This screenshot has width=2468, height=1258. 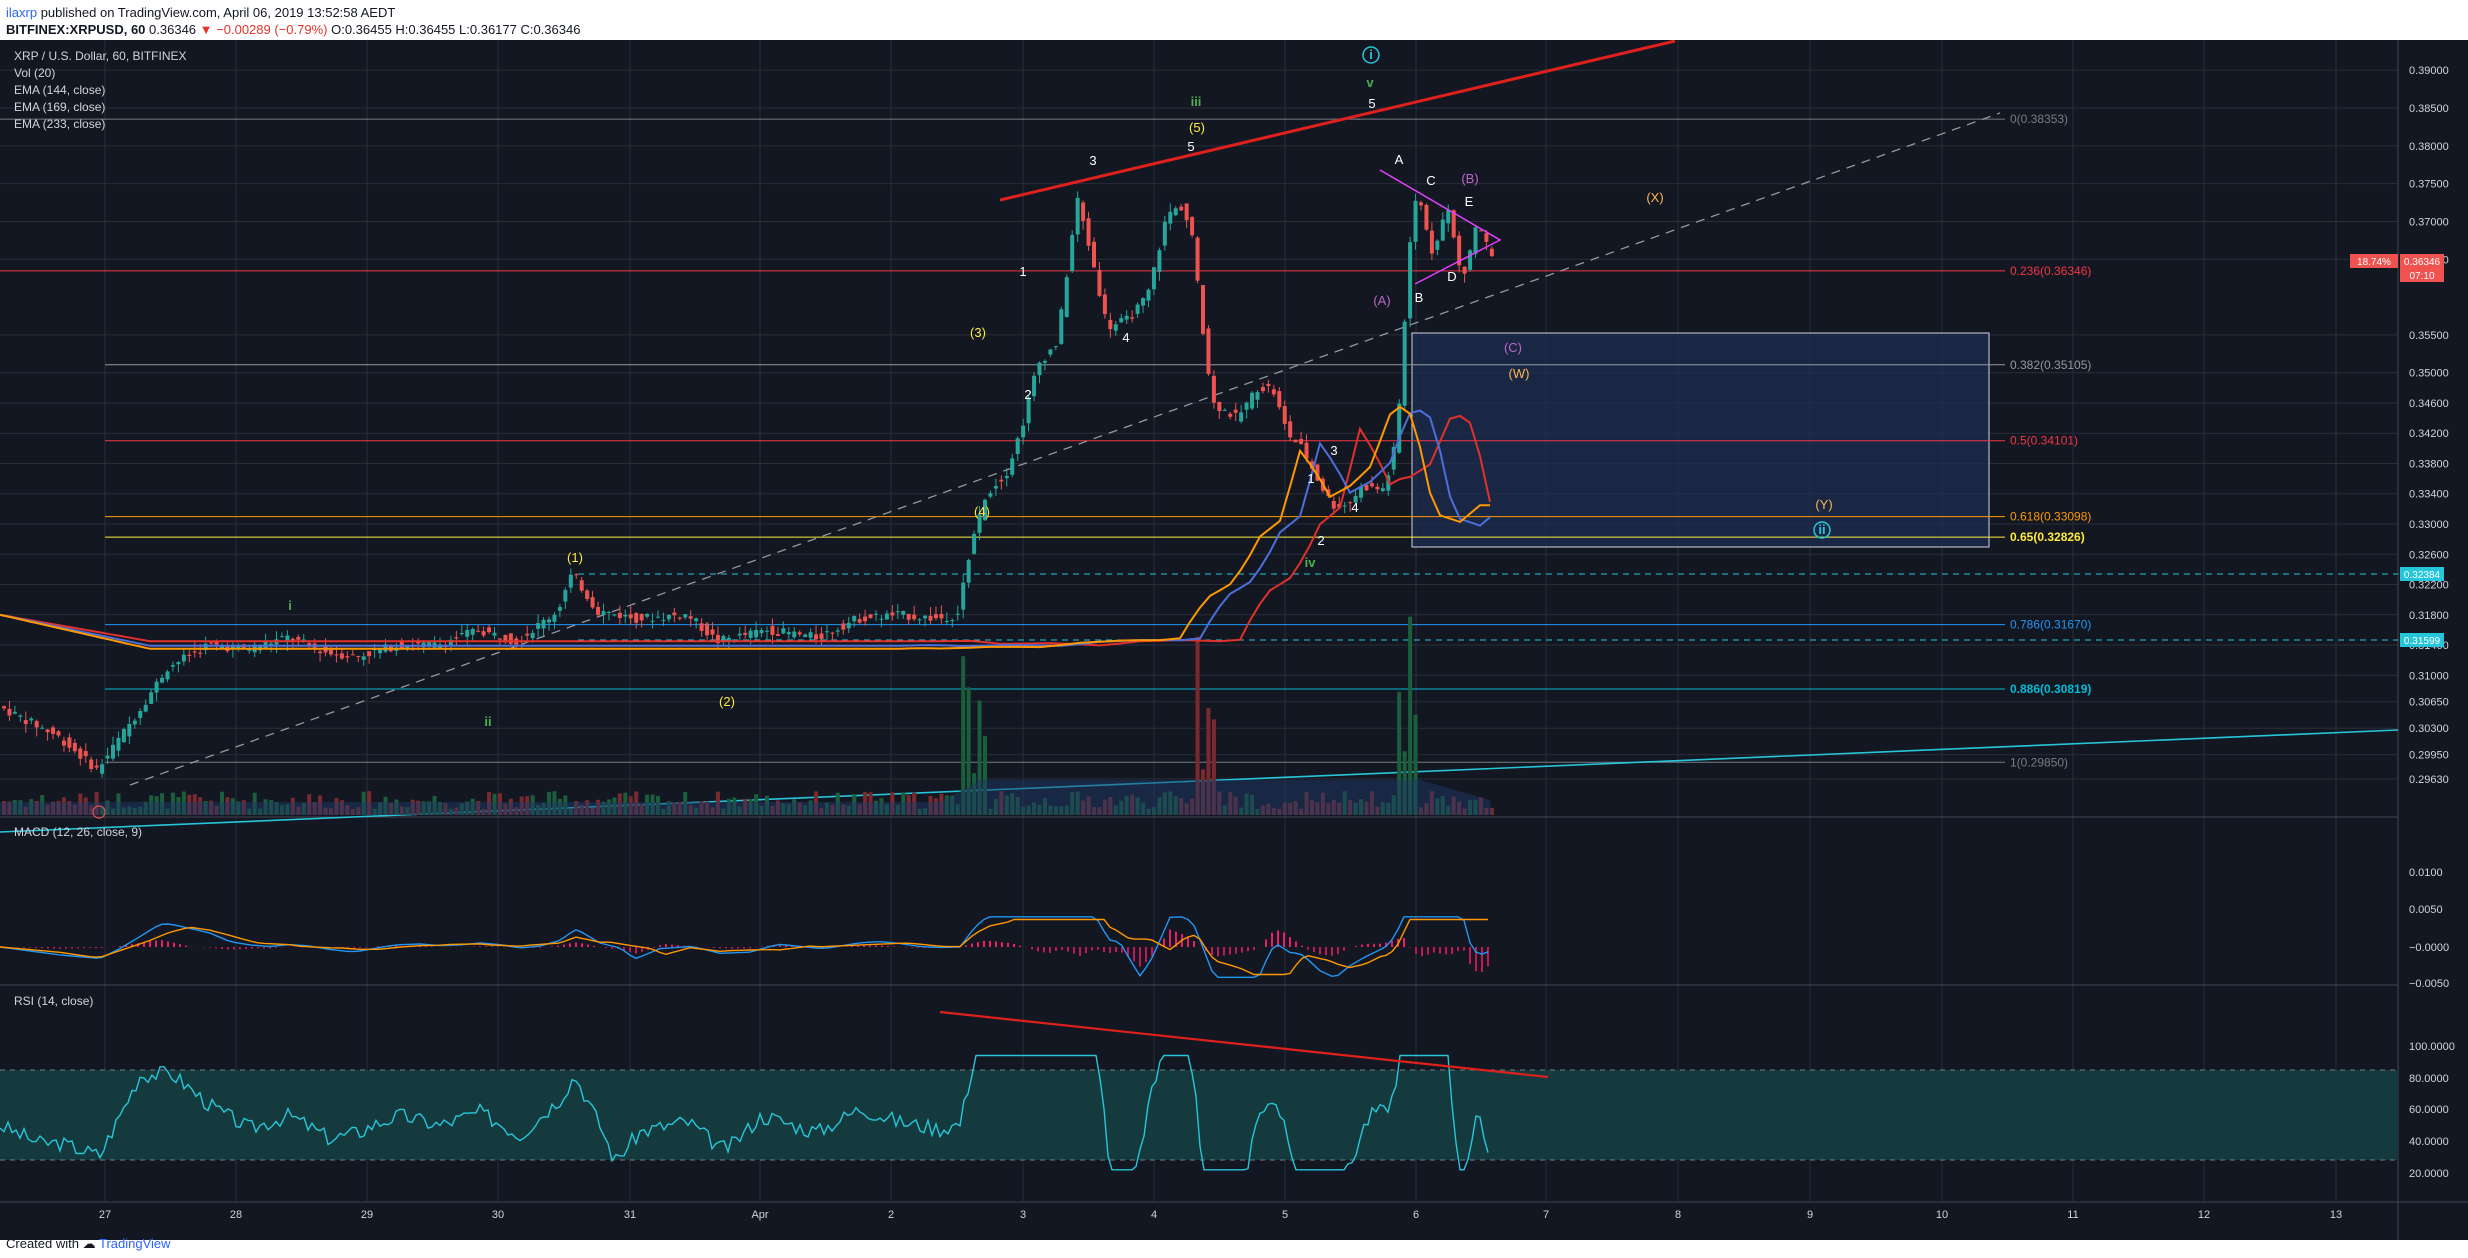 What do you see at coordinates (1942, 1215) in the screenshot?
I see `time-tick-label: 10` at bounding box center [1942, 1215].